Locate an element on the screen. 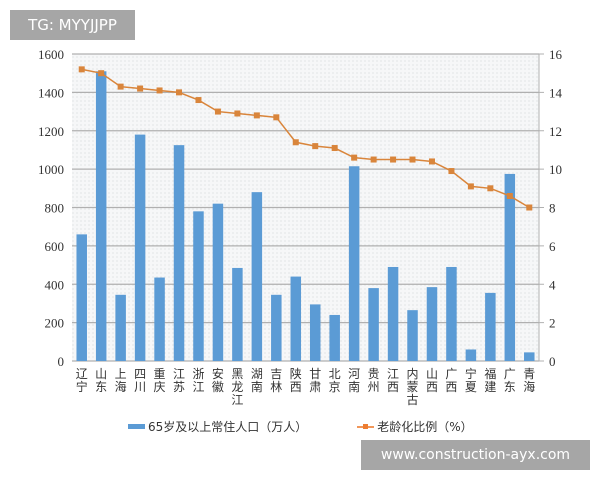 Image resolution: width=600 pixels, height=480 pixels. x-category-label: 辽 is located at coordinates (82, 374).